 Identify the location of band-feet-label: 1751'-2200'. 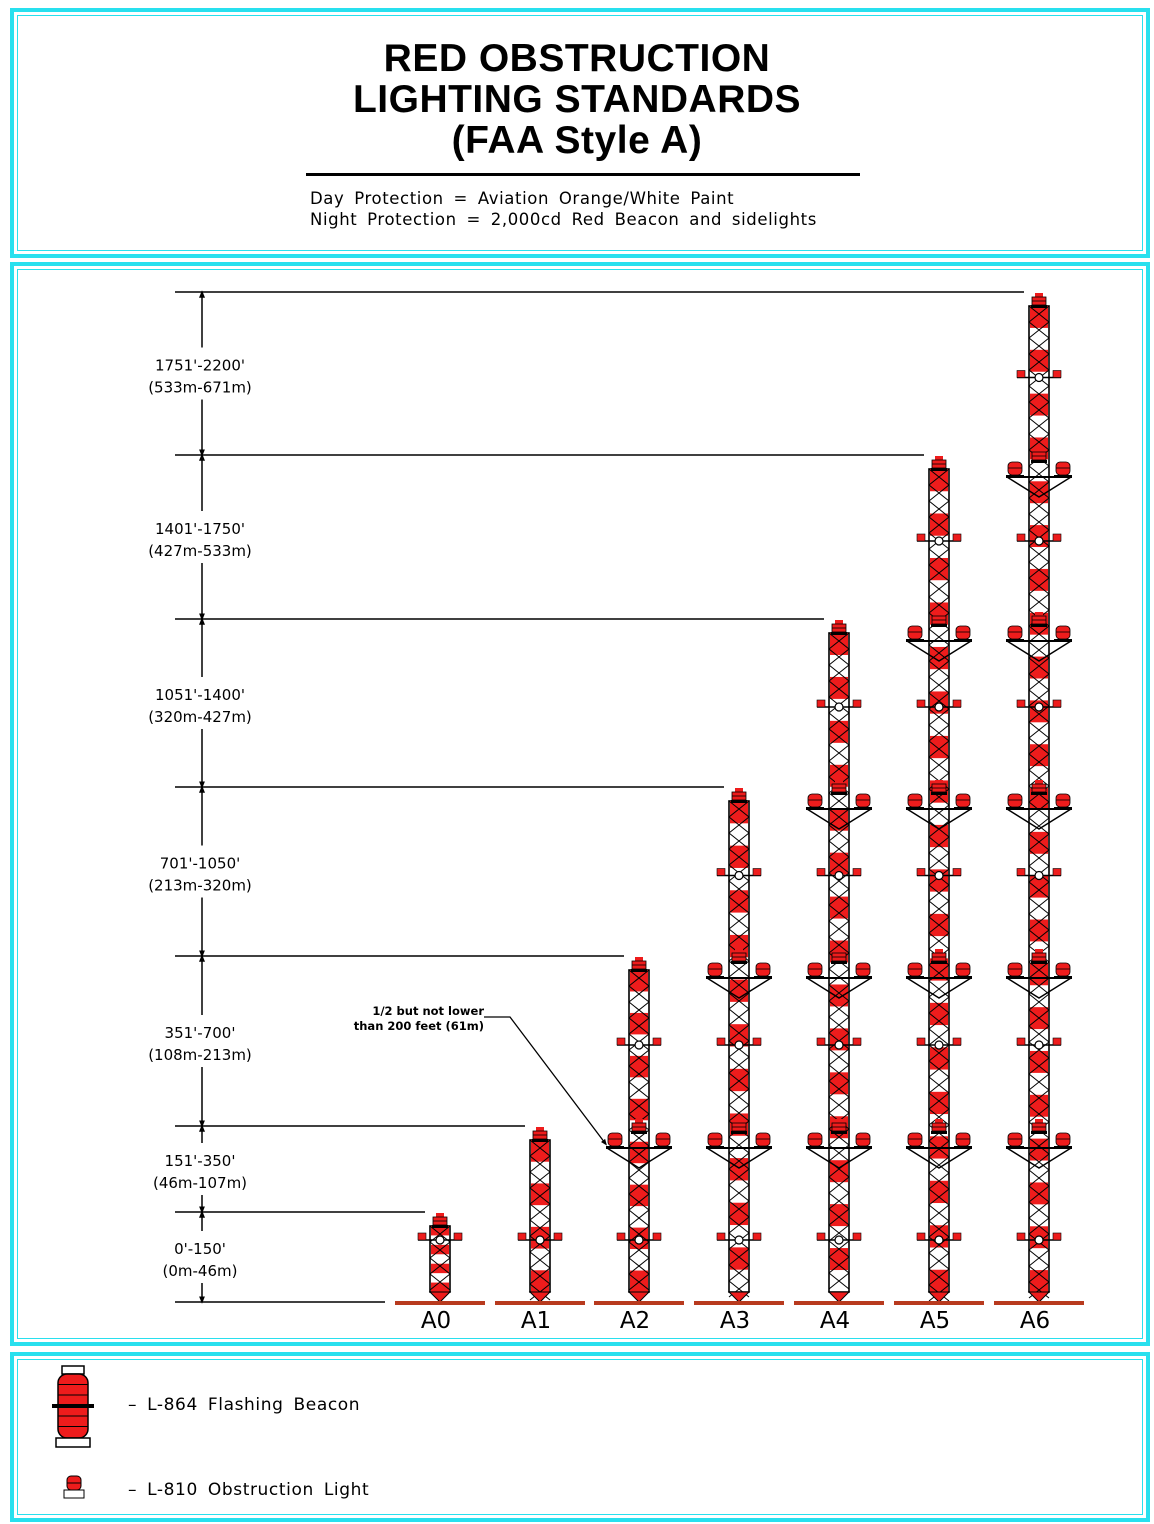
(200, 366).